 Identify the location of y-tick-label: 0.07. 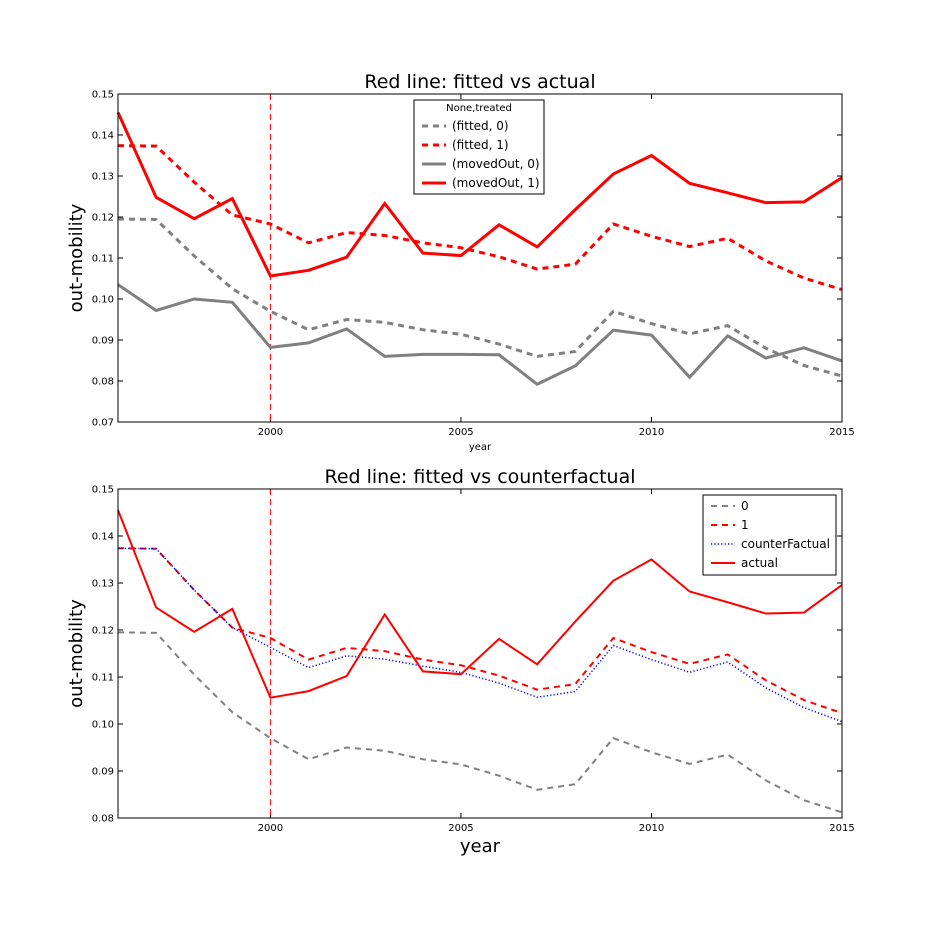
(103, 423).